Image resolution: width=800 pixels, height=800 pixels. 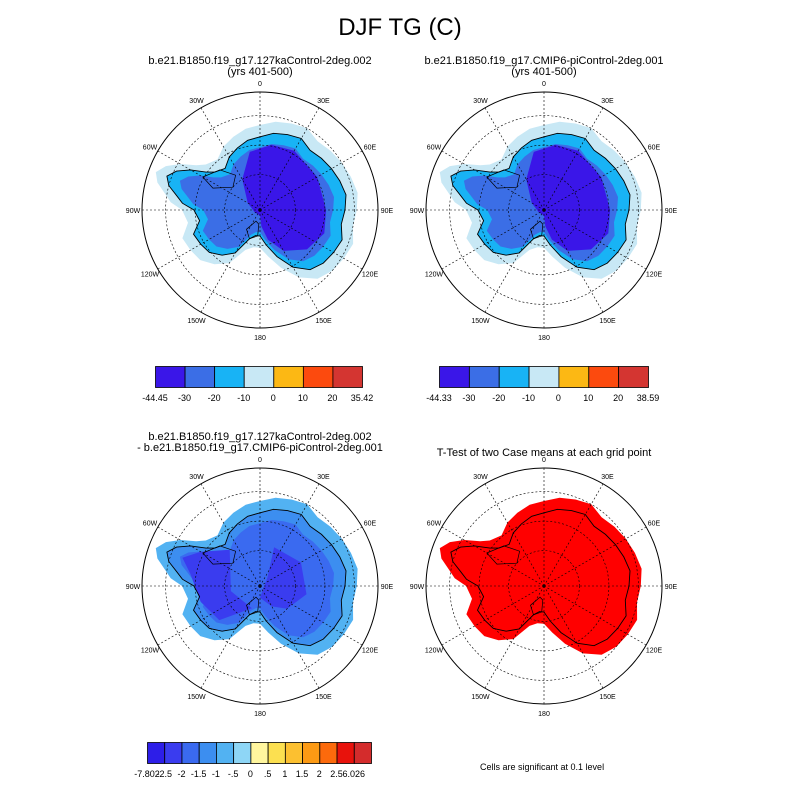 What do you see at coordinates (480, 477) in the screenshot?
I see `longitude-label: 30W` at bounding box center [480, 477].